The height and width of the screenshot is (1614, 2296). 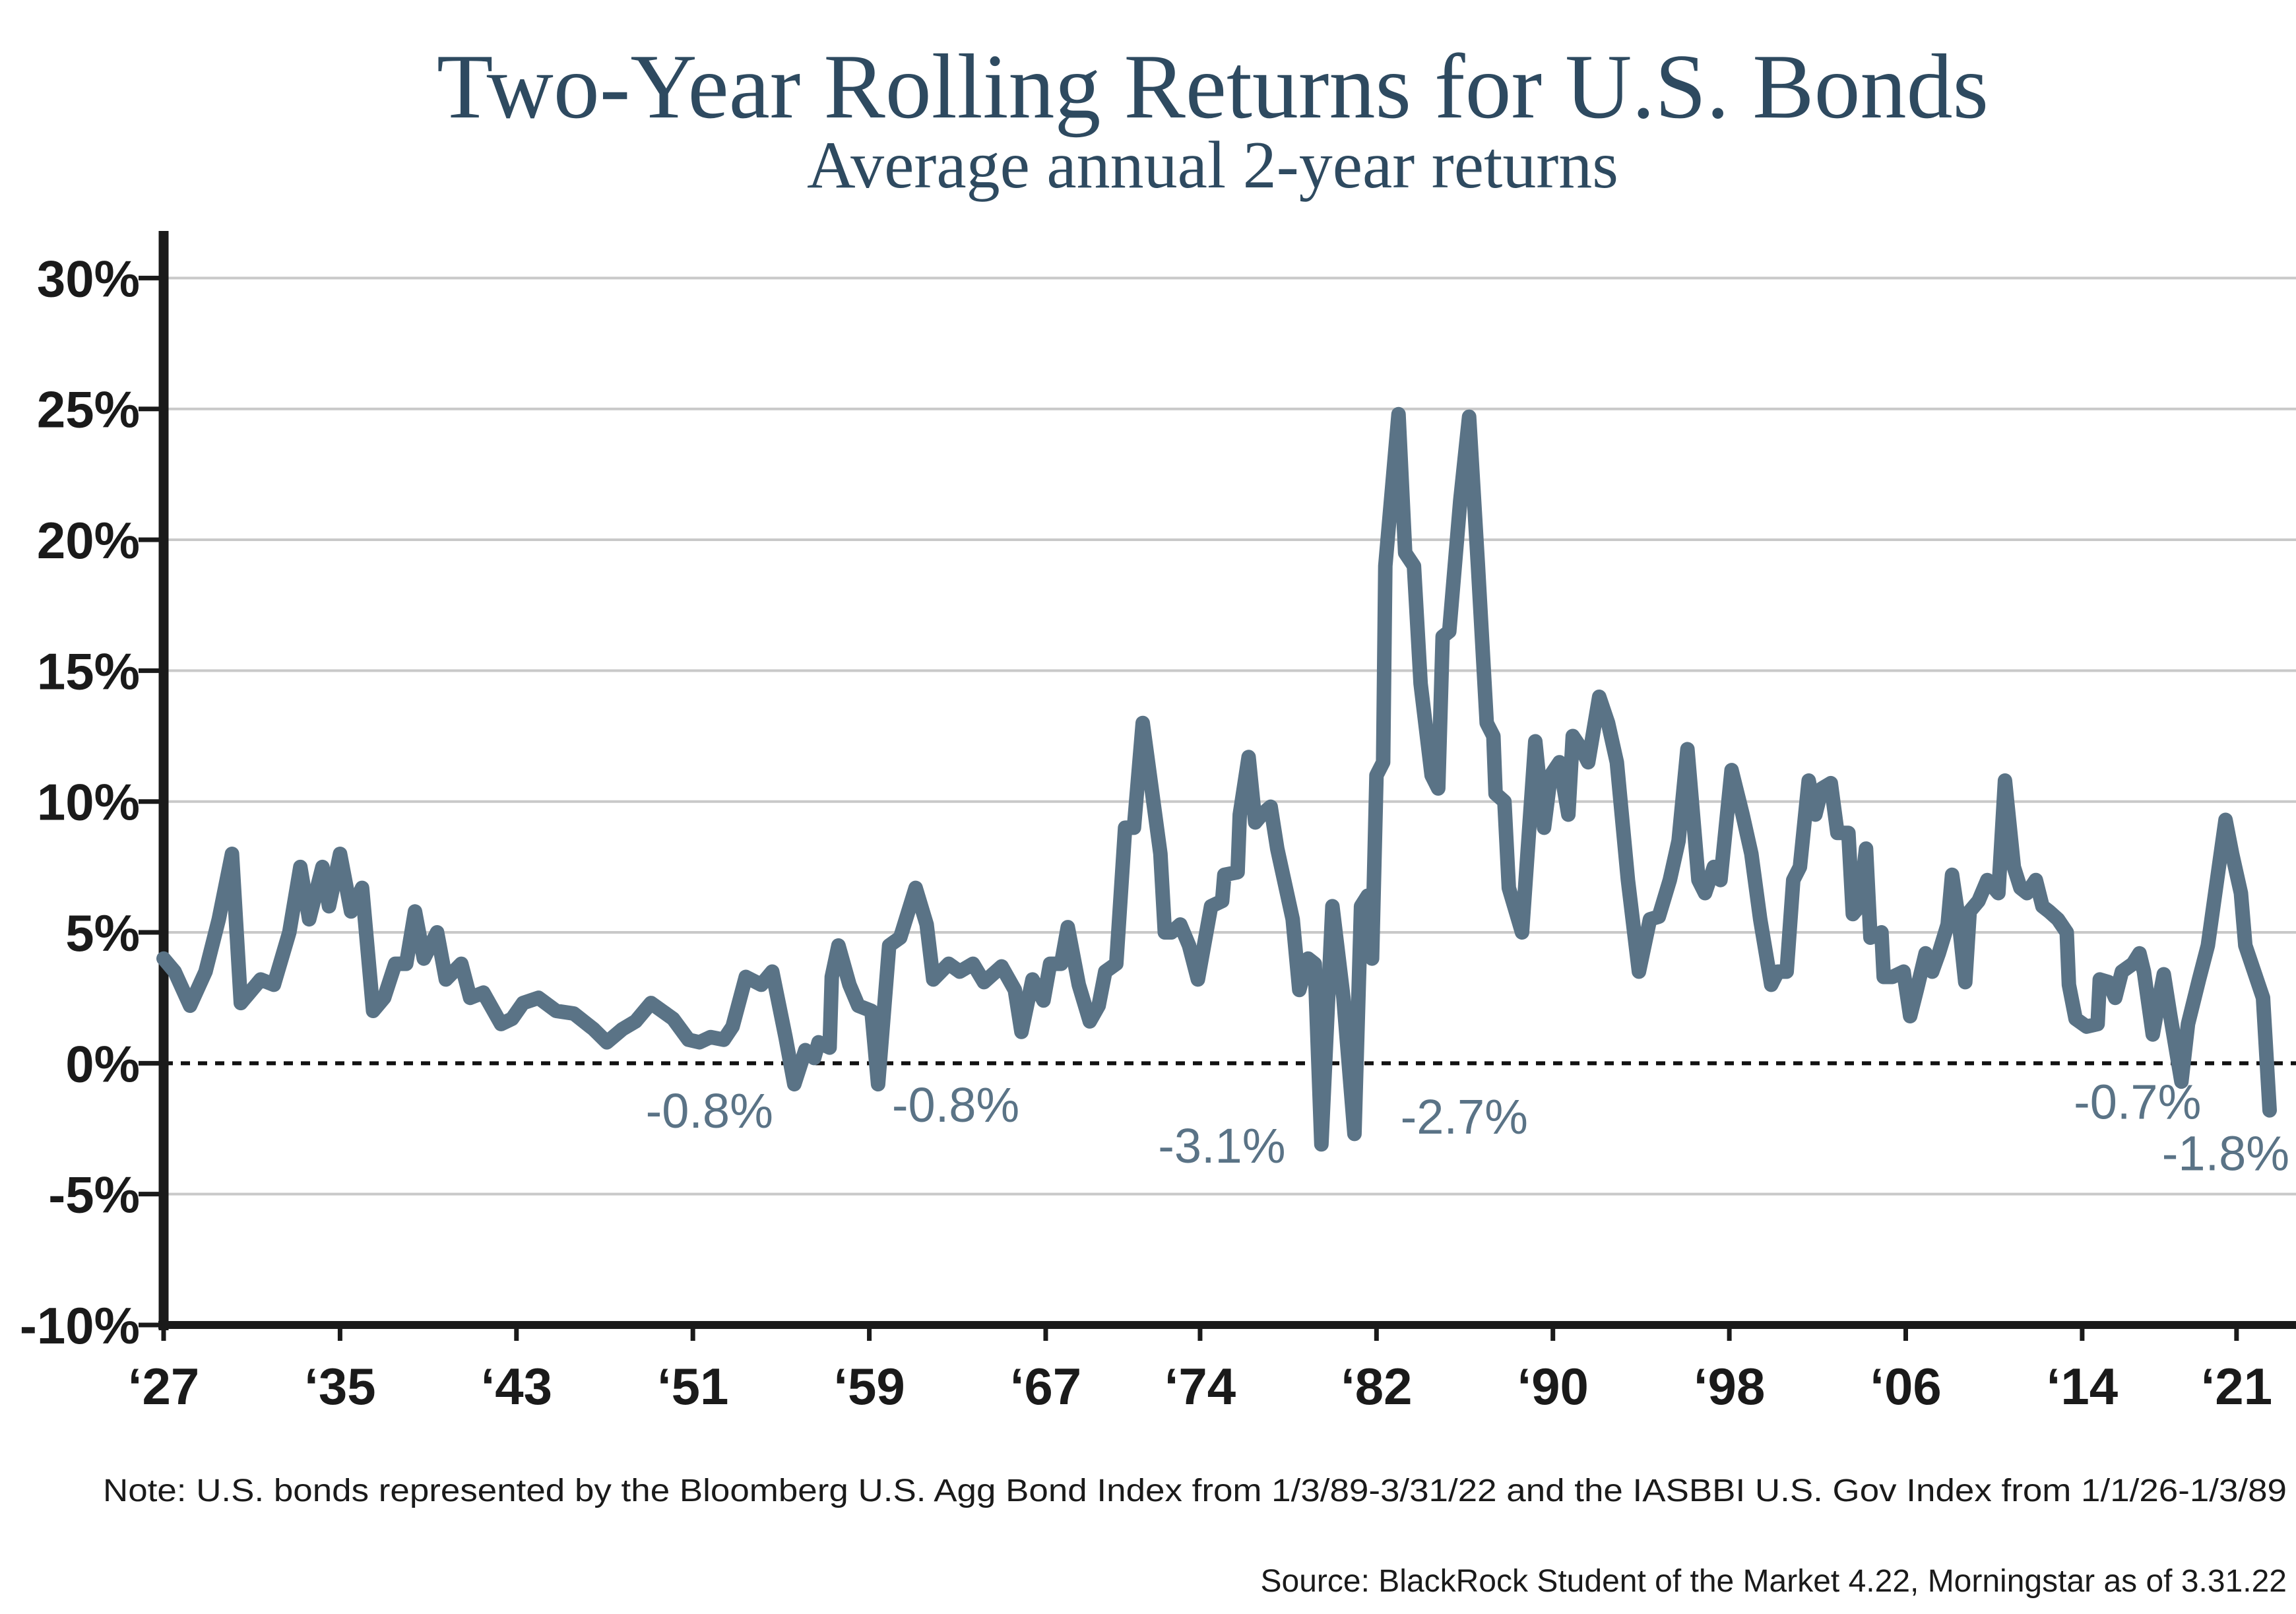 What do you see at coordinates (102, 933) in the screenshot?
I see `y-tick-label: 5%` at bounding box center [102, 933].